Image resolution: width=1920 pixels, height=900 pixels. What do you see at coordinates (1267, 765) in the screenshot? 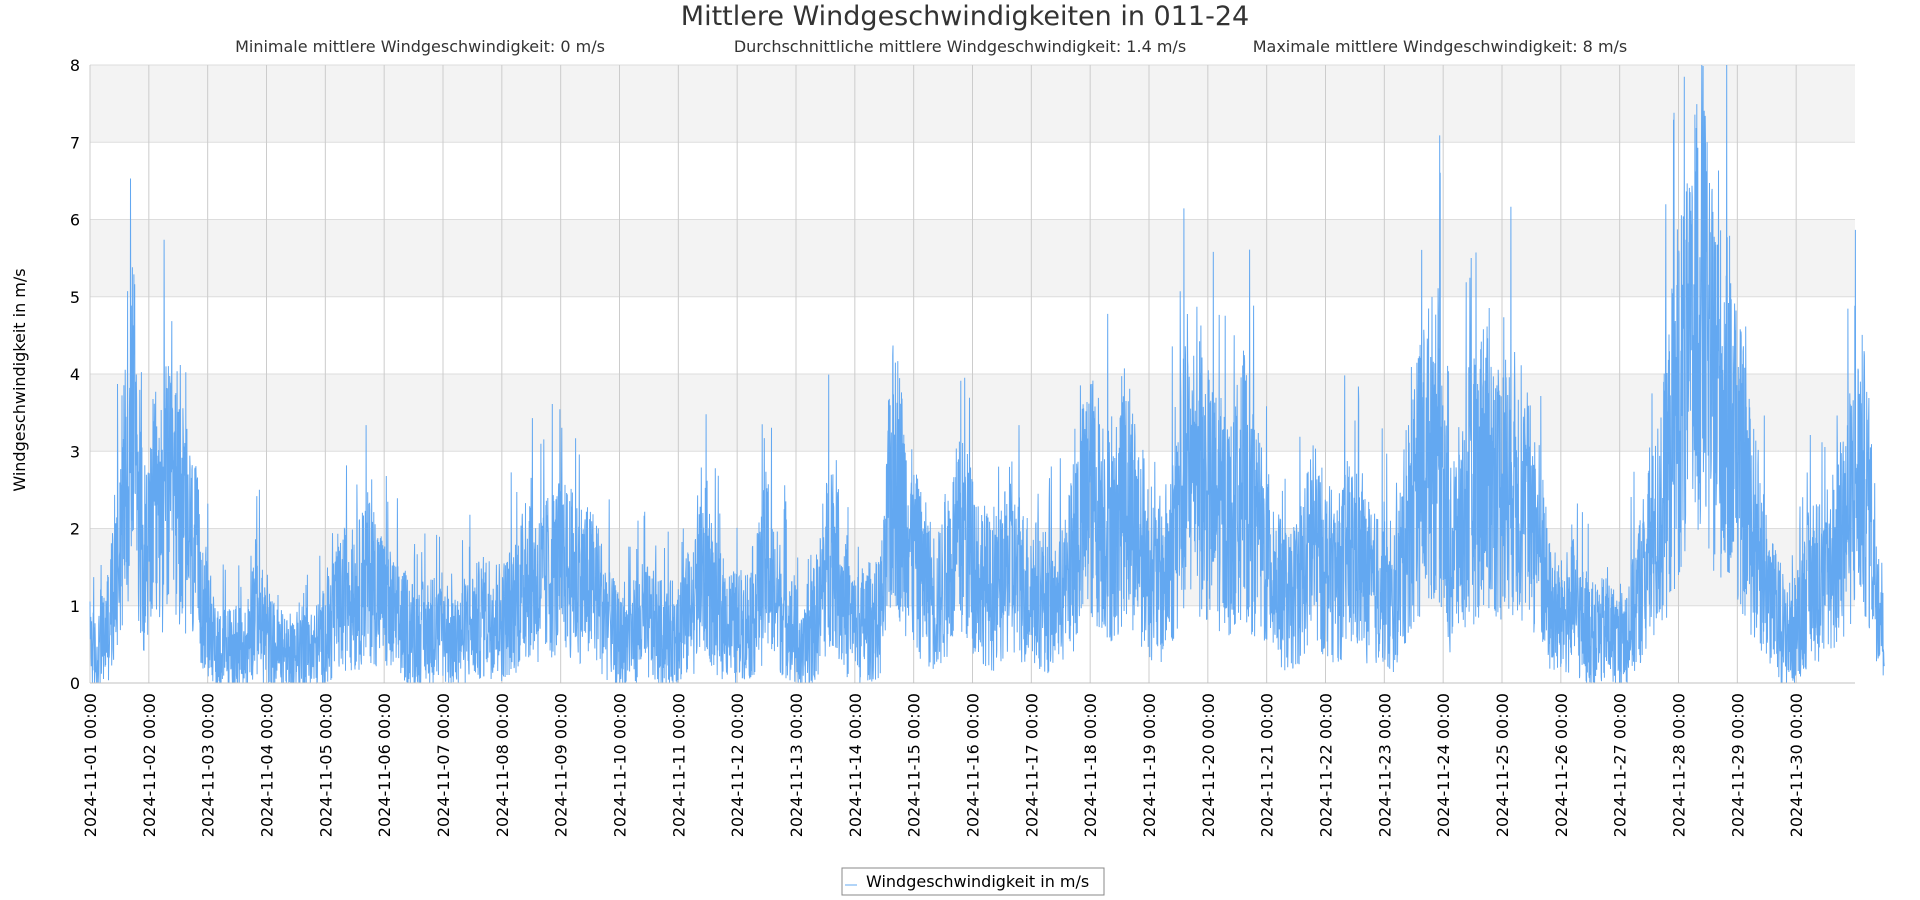
I see `x-tick-label: 2024-11-21 00:00` at bounding box center [1267, 765].